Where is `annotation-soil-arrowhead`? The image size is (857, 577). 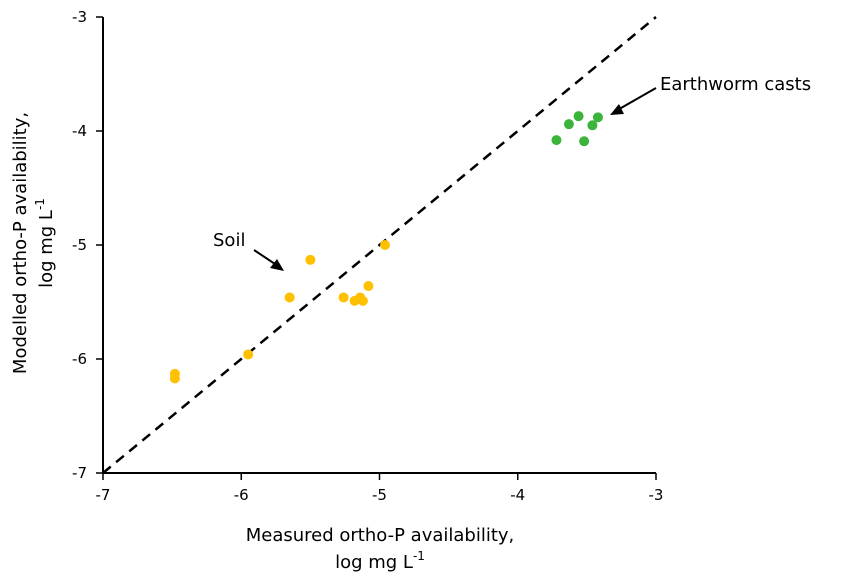
annotation-soil-arrowhead is located at coordinates (277, 265).